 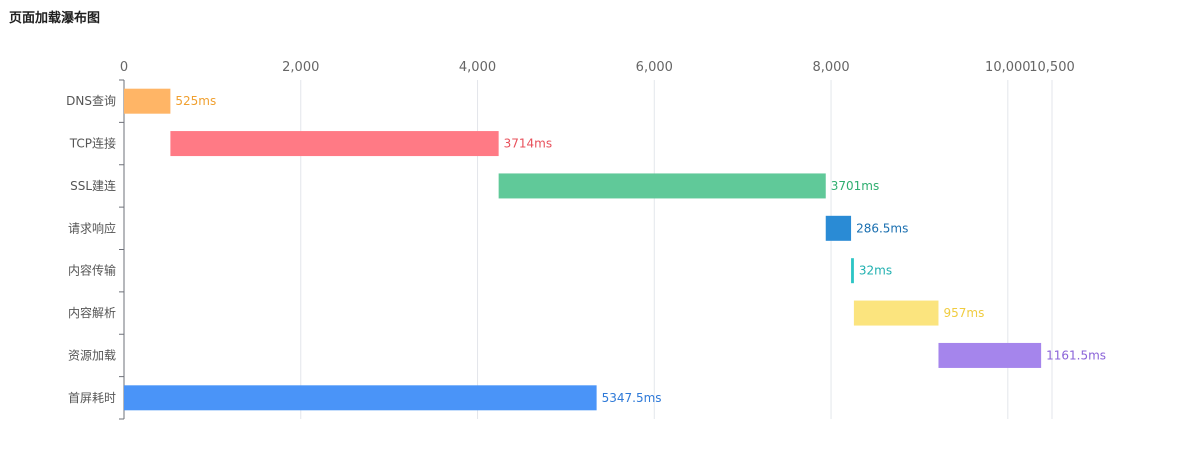 I want to click on x-tick-label: 0, so click(x=124, y=67).